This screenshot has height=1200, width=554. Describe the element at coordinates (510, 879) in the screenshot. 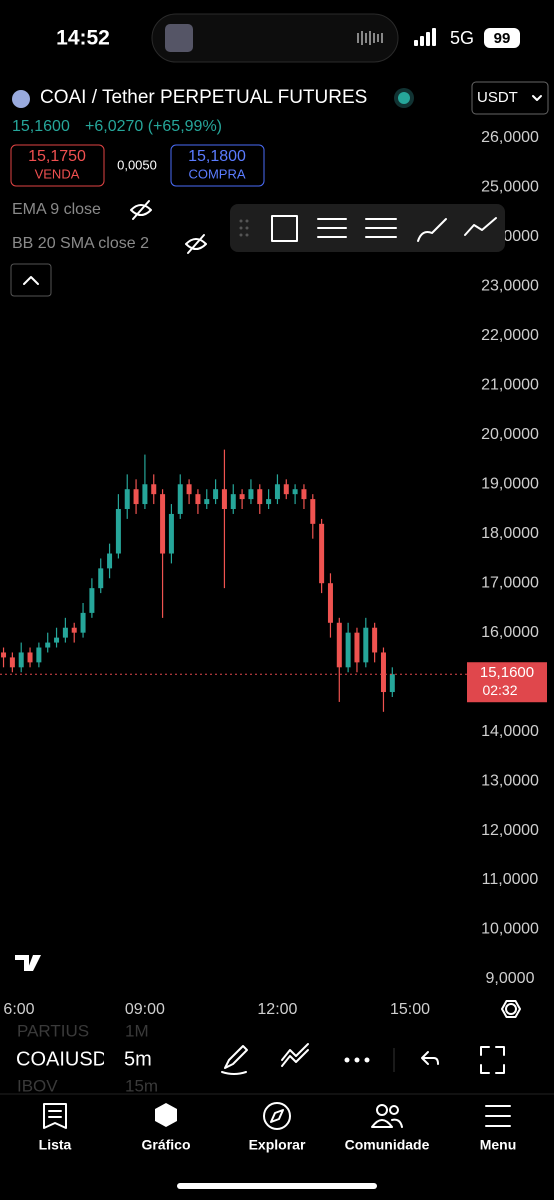

I see `y-tick-label: 11,0000` at that location.